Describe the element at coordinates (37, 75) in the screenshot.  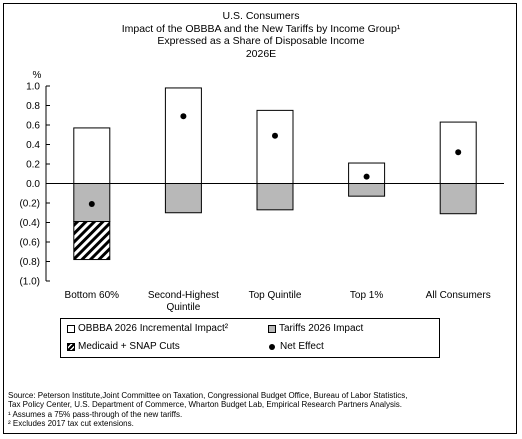
I see `y-unit-label: %` at that location.